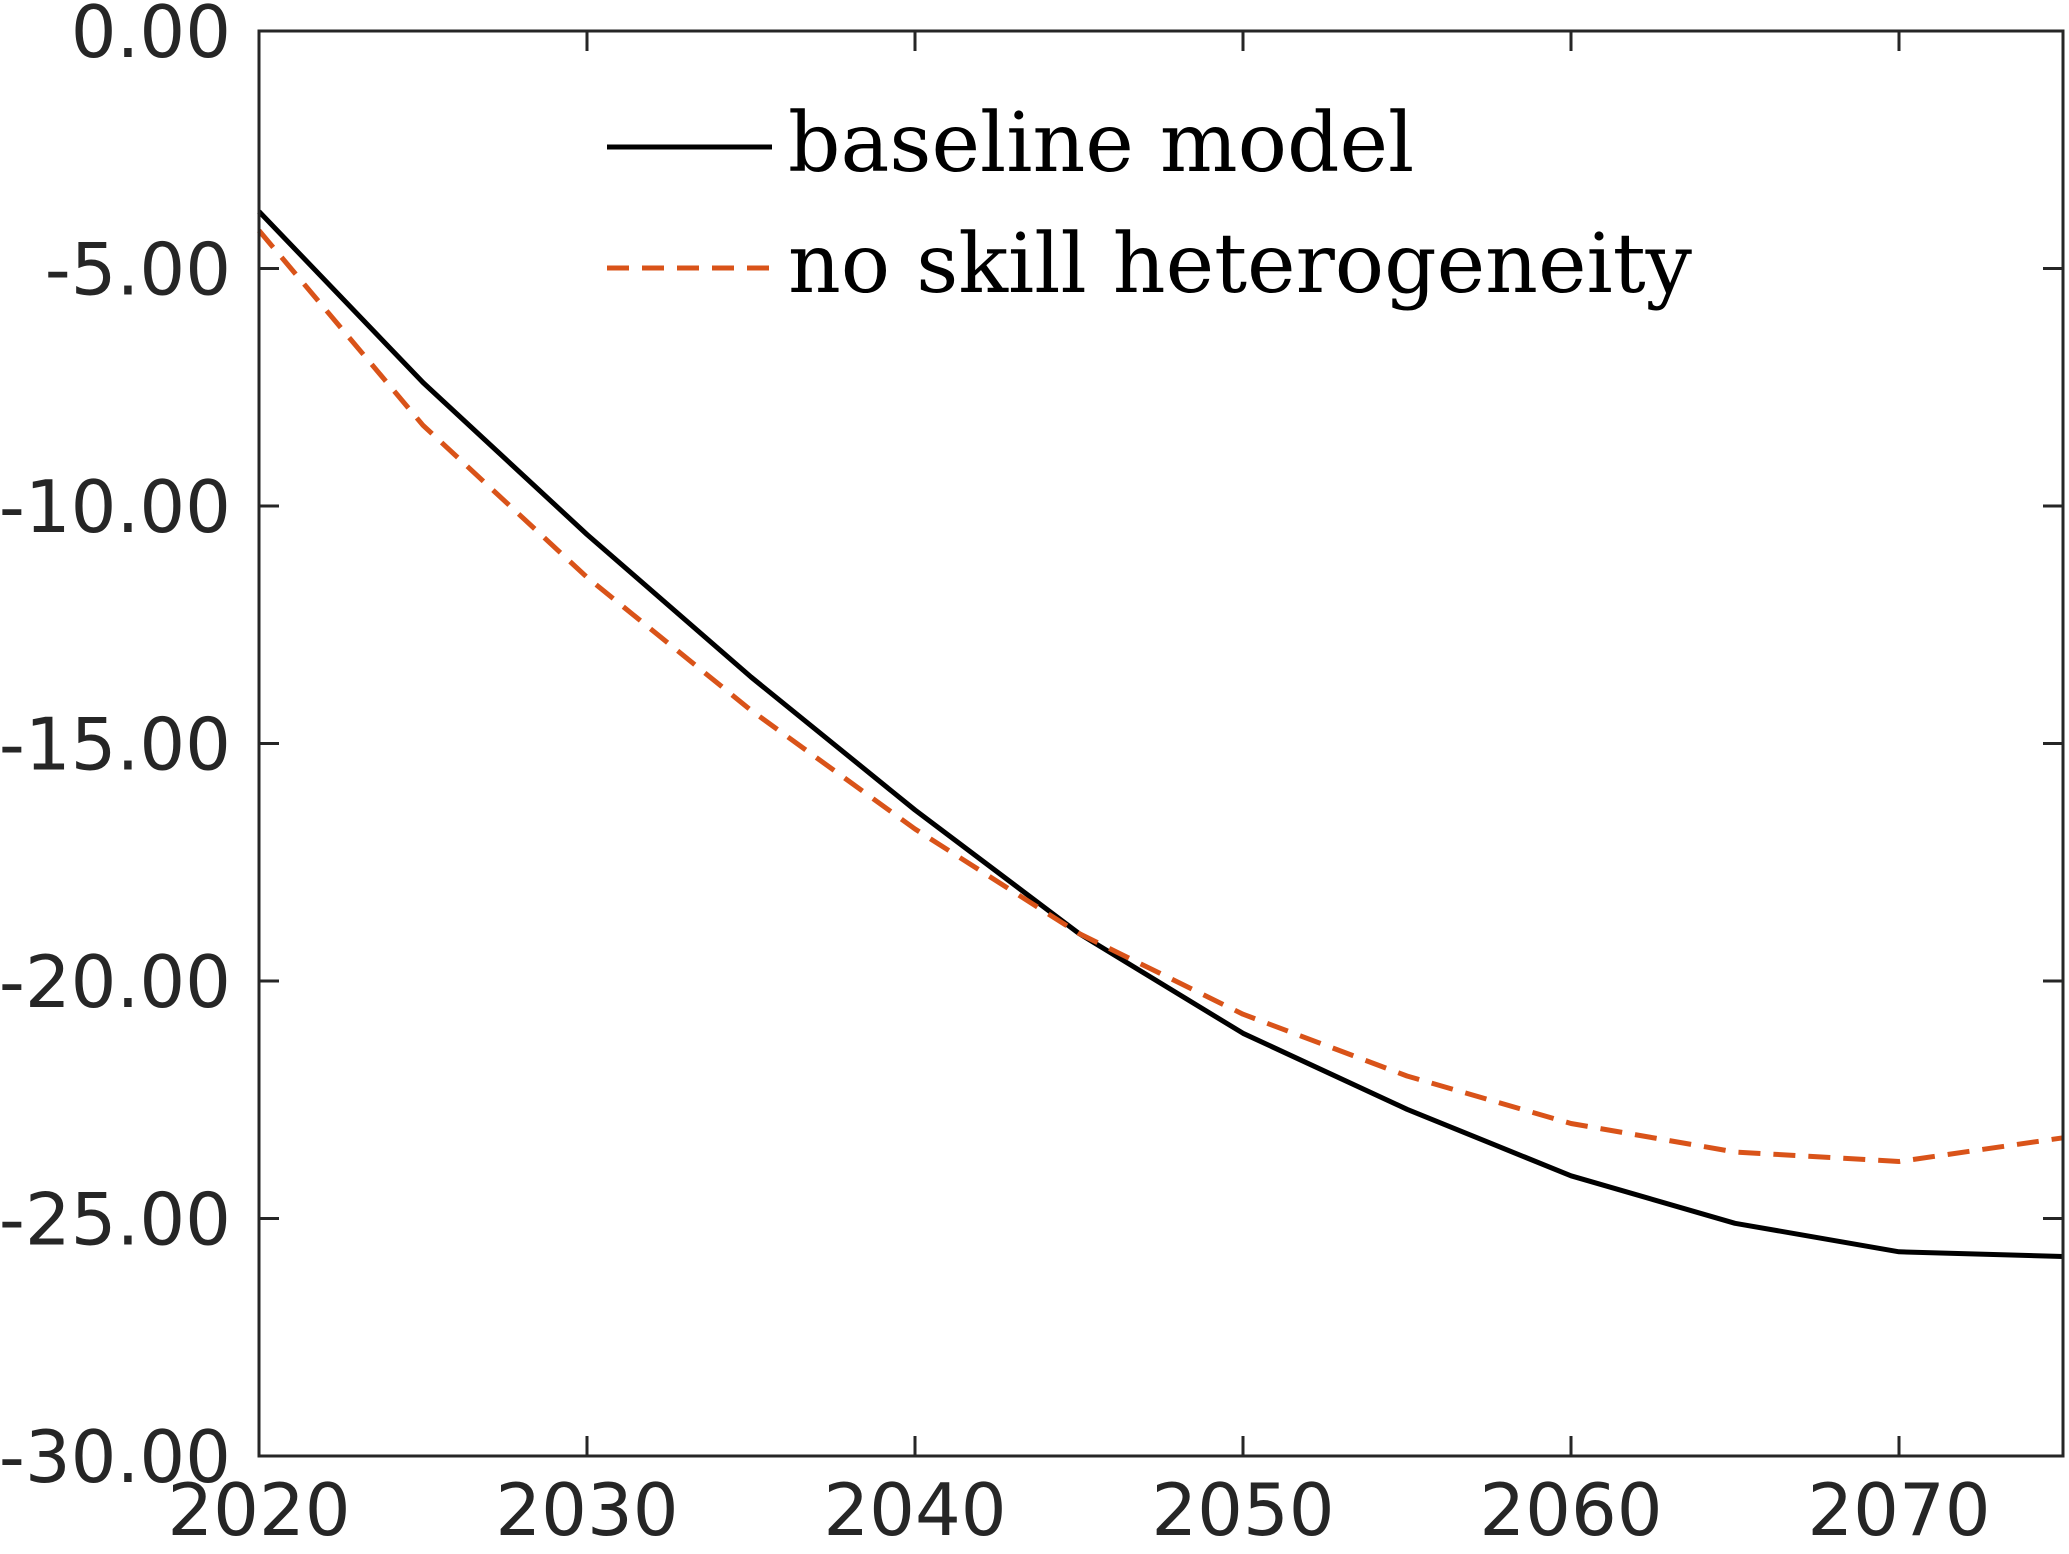  I want to click on y-tick-label: -20.00, so click(115, 982).